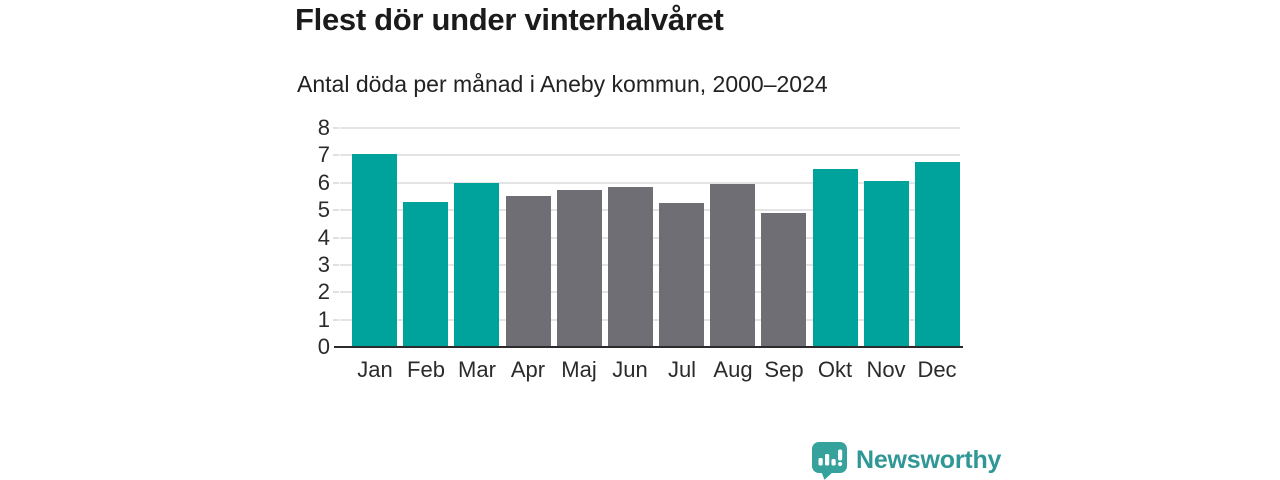 The image size is (1280, 480). Describe the element at coordinates (528, 369) in the screenshot. I see `x-axis-label-apr: Apr` at that location.